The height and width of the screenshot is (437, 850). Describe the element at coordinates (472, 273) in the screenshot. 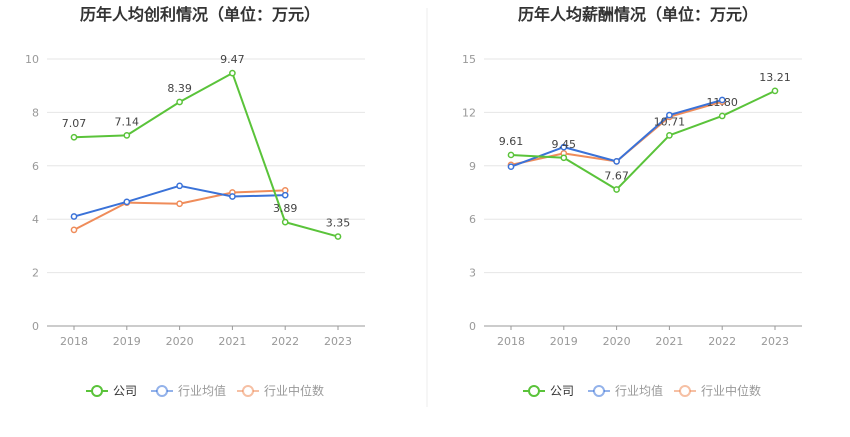

I see `y-tick-label: 3` at that location.